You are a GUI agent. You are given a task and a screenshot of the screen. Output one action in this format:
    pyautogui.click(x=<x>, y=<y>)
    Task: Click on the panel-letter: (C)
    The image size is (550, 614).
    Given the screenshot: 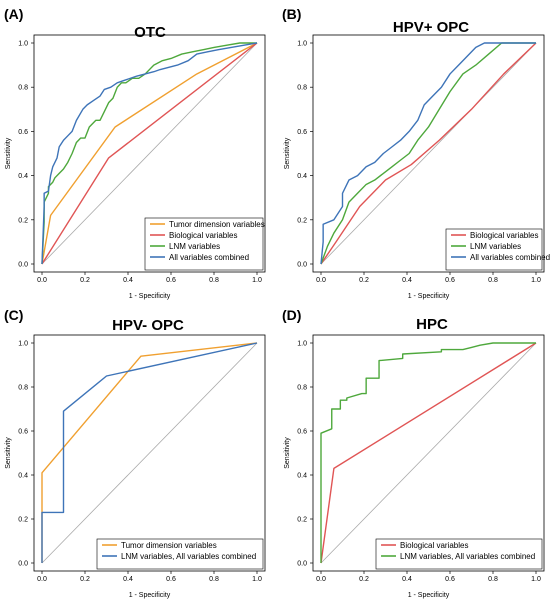 What is the action you would take?
    pyautogui.click(x=13, y=315)
    